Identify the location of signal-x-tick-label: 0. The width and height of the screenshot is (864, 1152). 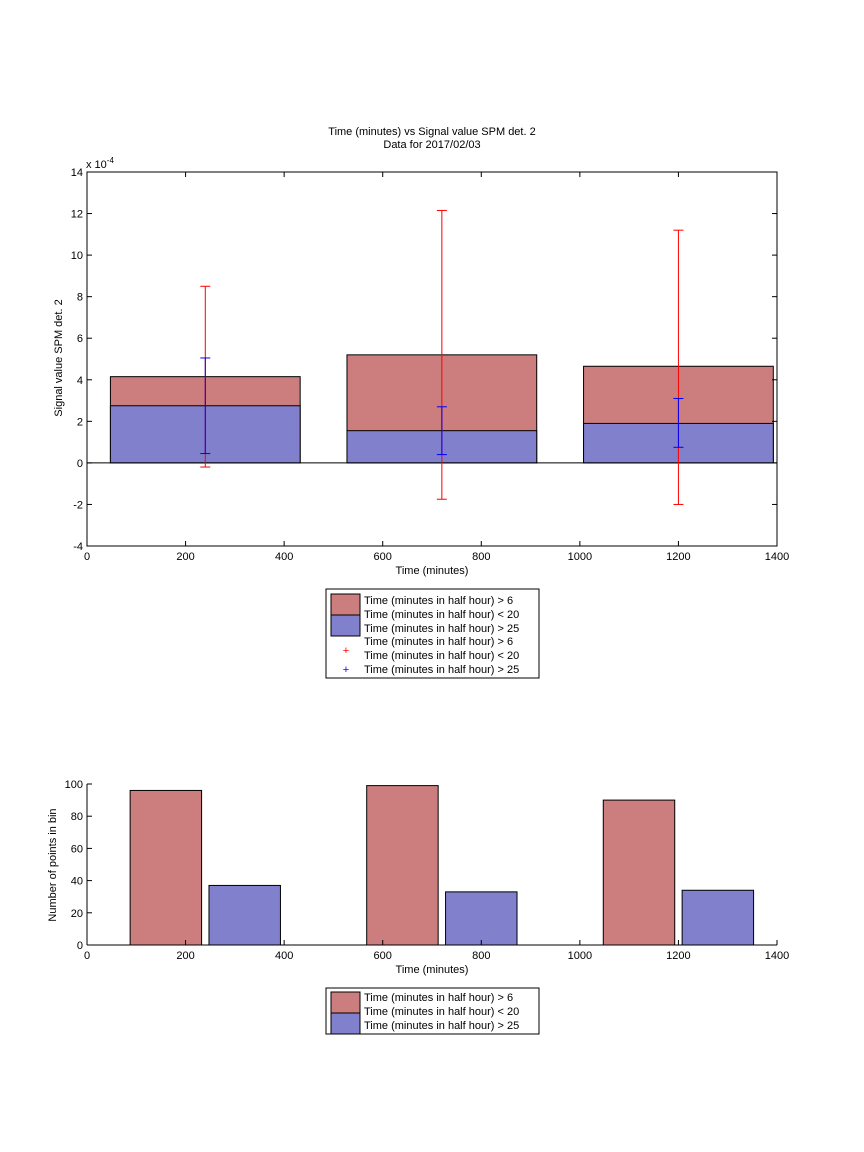
(87, 557).